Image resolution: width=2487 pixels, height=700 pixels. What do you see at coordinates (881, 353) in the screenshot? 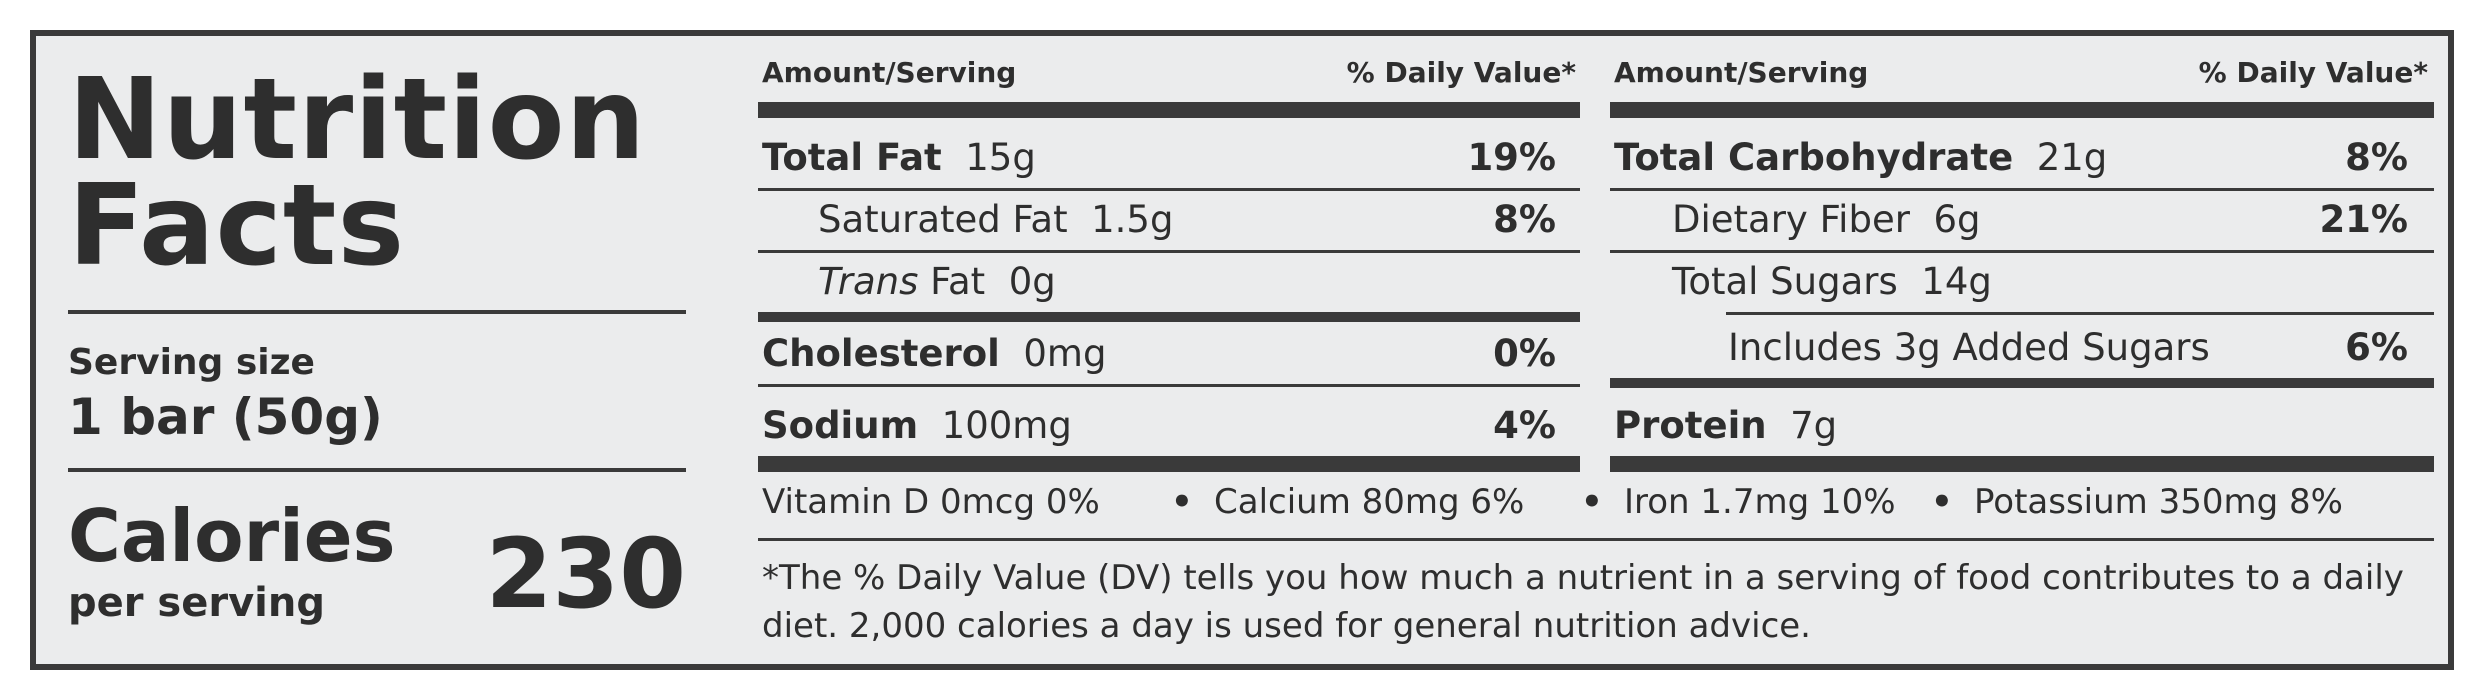
I see `nutrient-name: Cholesterol` at bounding box center [881, 353].